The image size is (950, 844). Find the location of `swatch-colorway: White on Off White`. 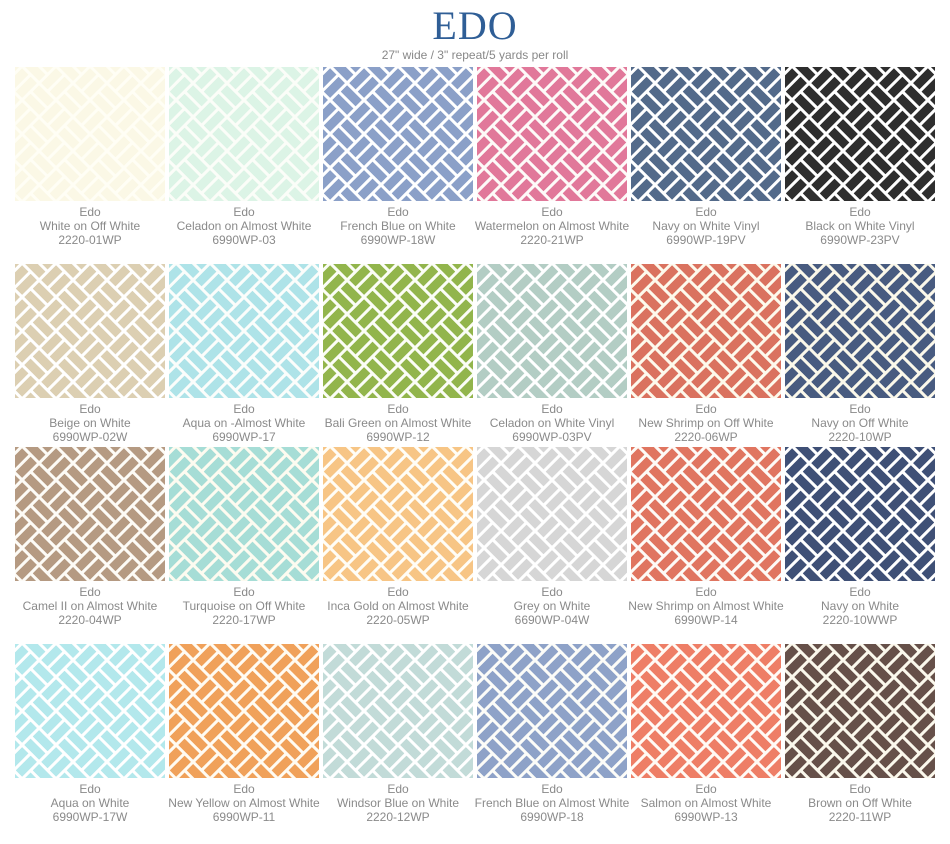

swatch-colorway: White on Off White is located at coordinates (90, 226).